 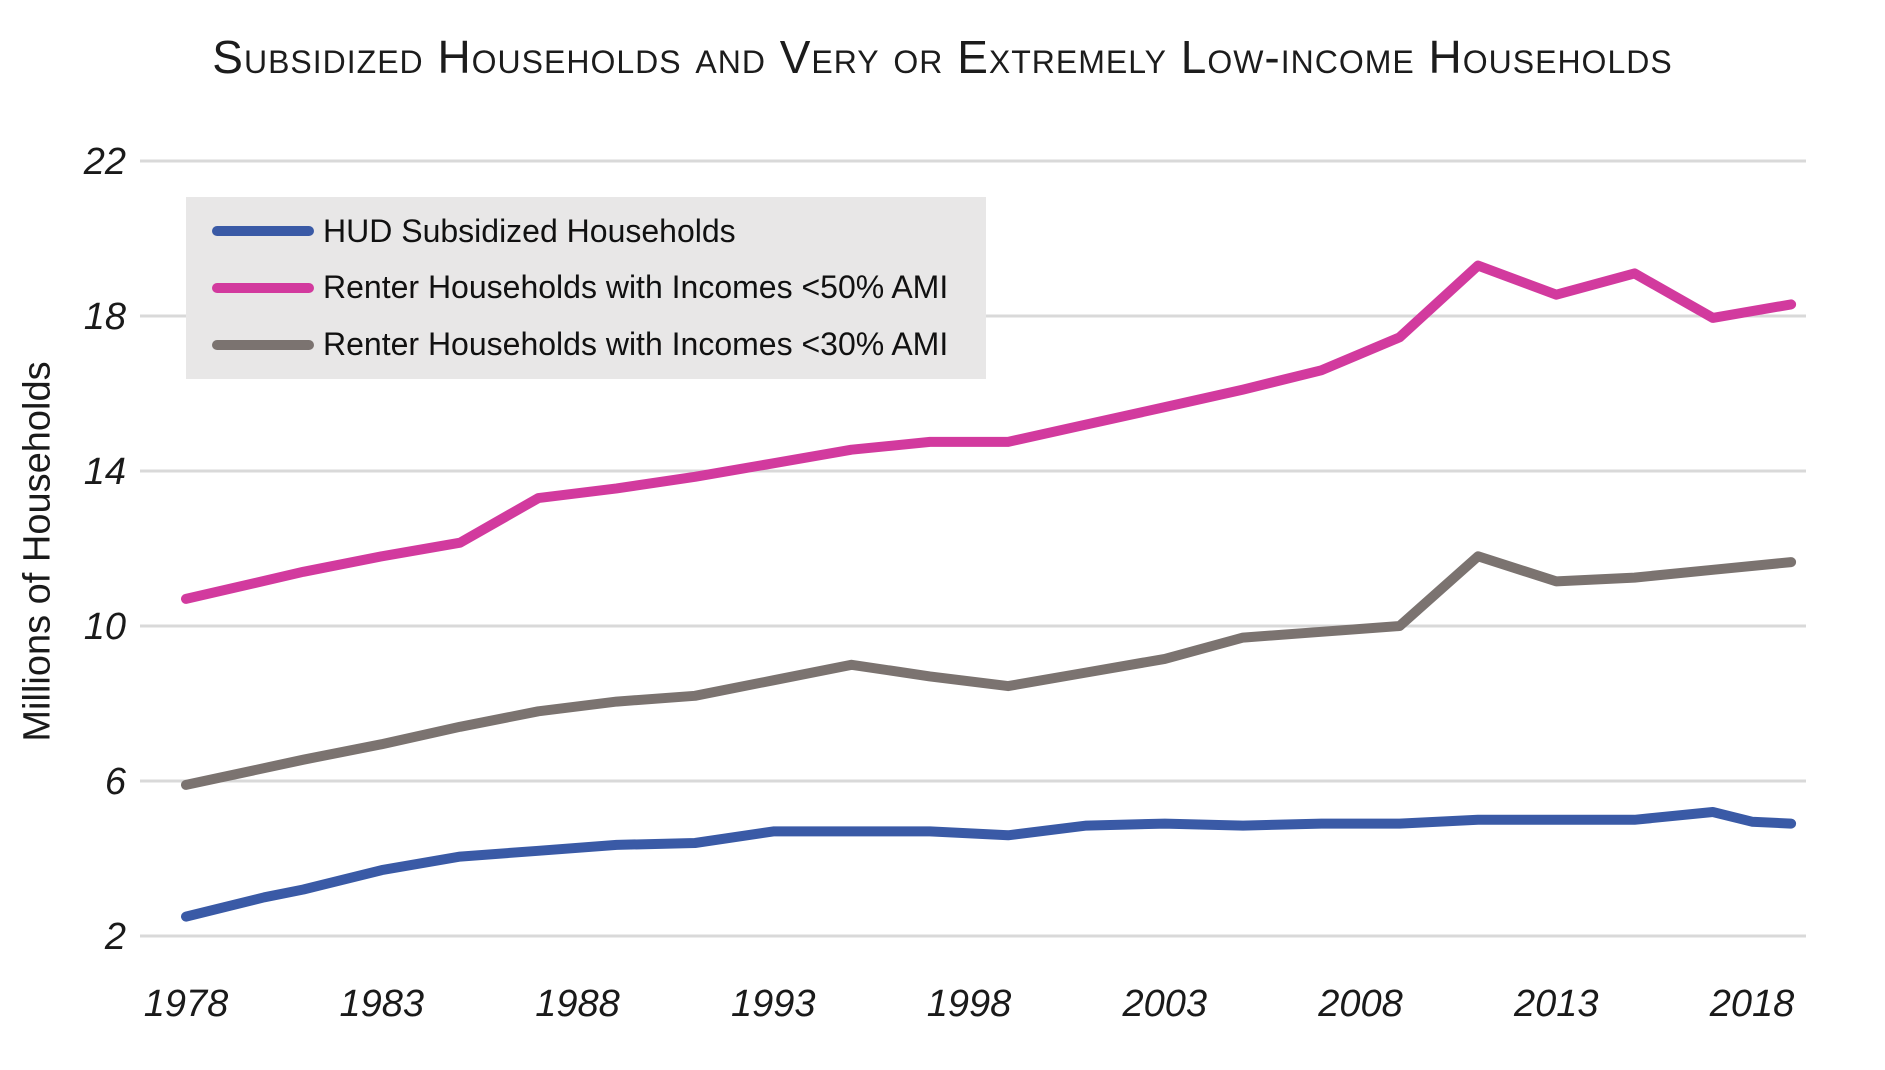 I want to click on legend-label: Renter Households with Incomes <30% AMI, so click(x=636, y=344).